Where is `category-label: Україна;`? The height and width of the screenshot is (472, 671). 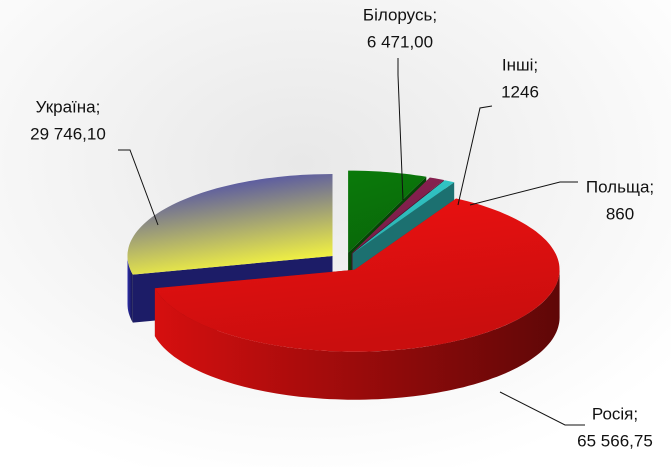 category-label: Україна; is located at coordinates (68, 106).